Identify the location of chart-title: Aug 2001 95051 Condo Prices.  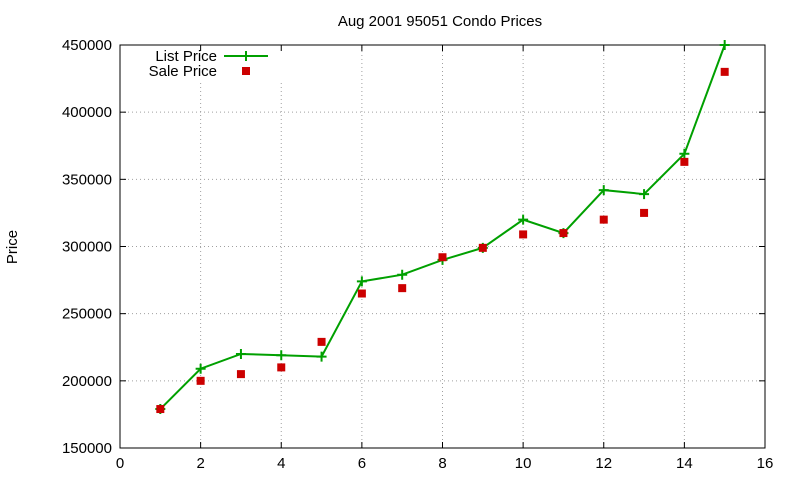
(440, 21).